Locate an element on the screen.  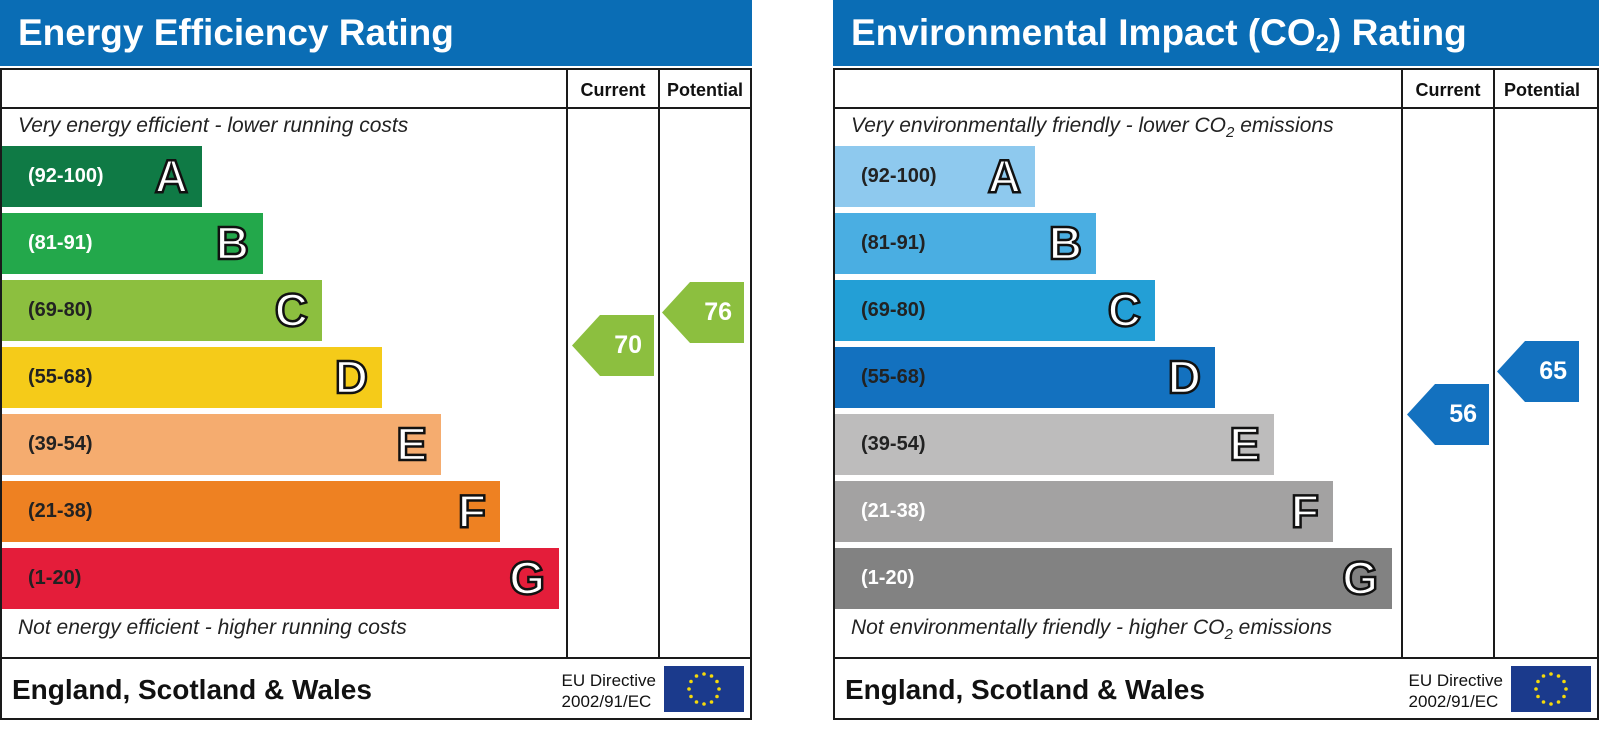
rating-value: 76 is located at coordinates (718, 311).